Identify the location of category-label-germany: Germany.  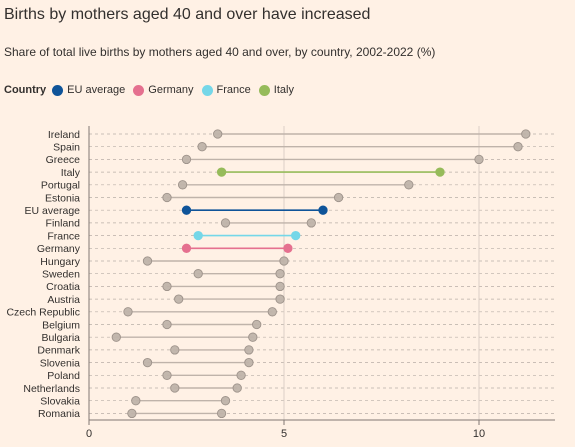
(59, 249).